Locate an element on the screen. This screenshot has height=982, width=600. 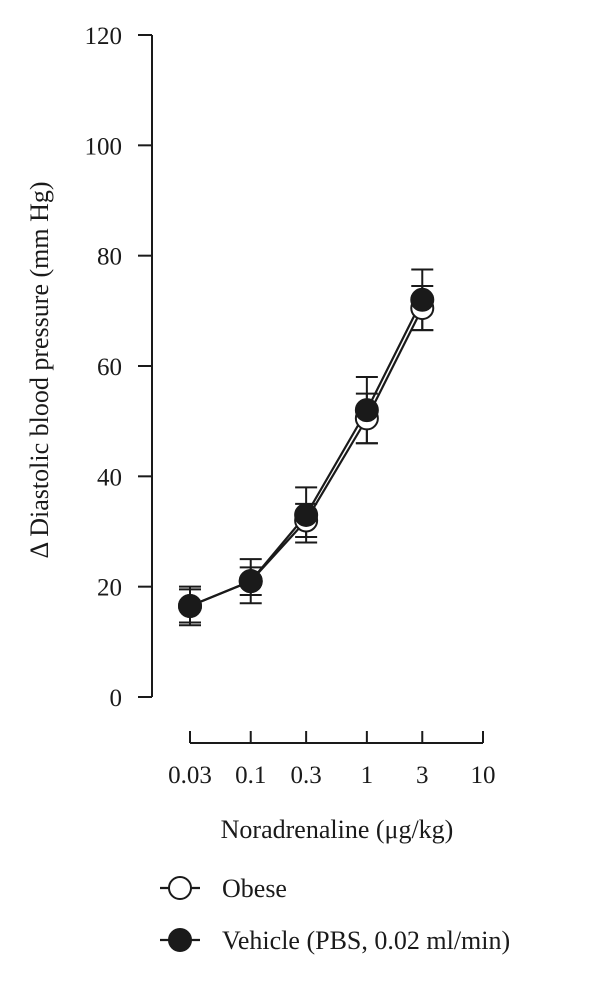
series-obese is located at coordinates (306, 454).